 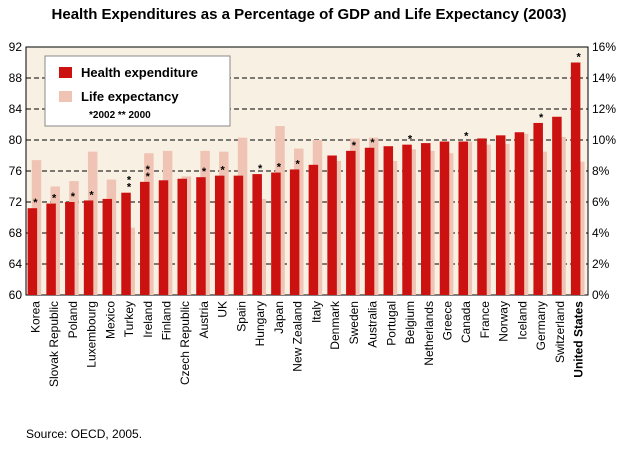 What do you see at coordinates (604, 47) in the screenshot?
I see `y-right-tick-label: 16%` at bounding box center [604, 47].